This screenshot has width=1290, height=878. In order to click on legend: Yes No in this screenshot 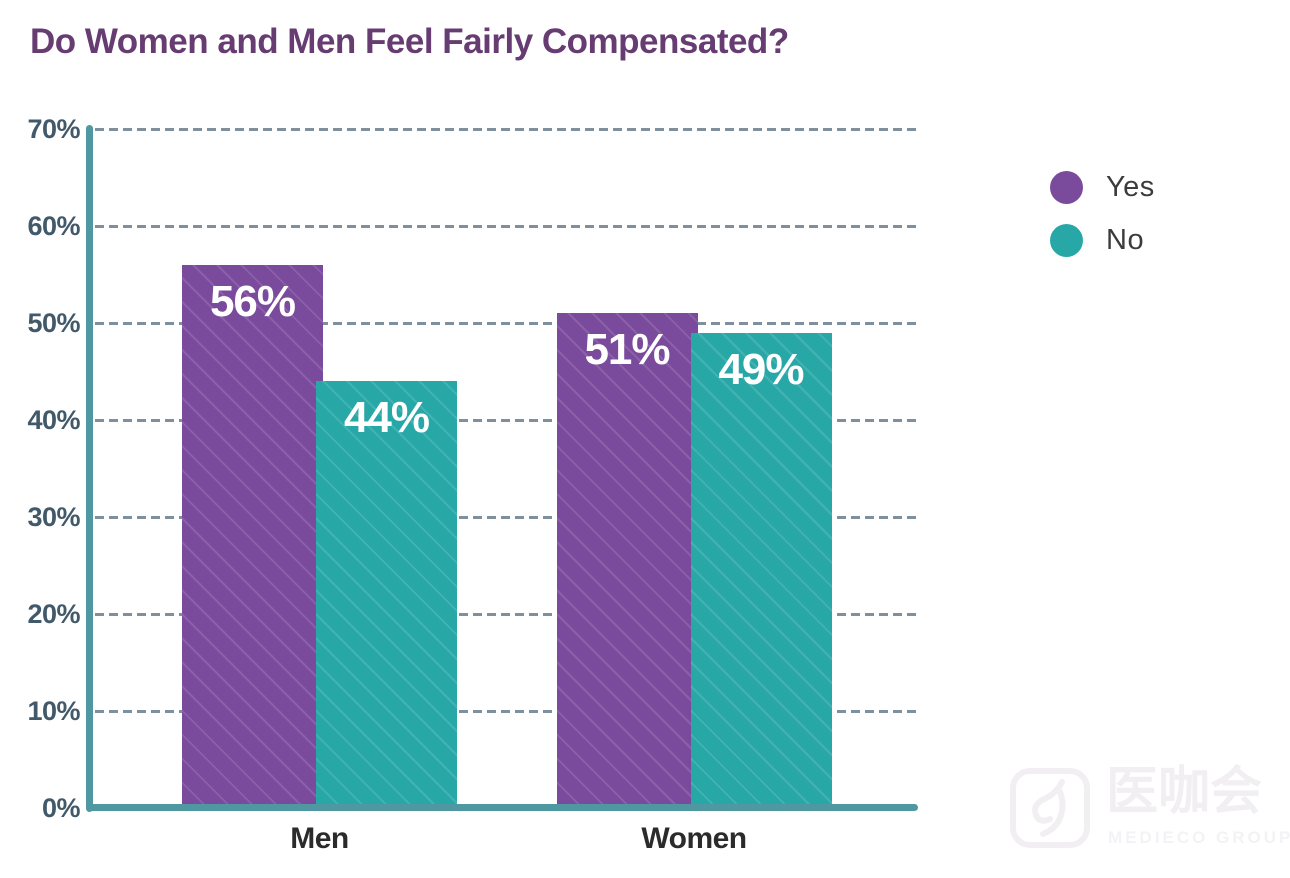, I will do `click(1102, 224)`.